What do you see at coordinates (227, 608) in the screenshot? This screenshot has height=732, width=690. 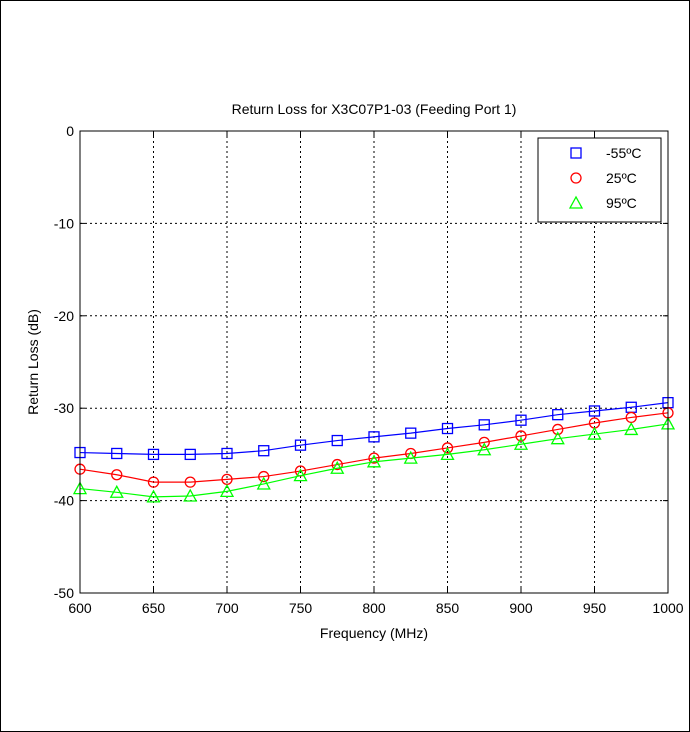 I see `x-tick-label: 700` at bounding box center [227, 608].